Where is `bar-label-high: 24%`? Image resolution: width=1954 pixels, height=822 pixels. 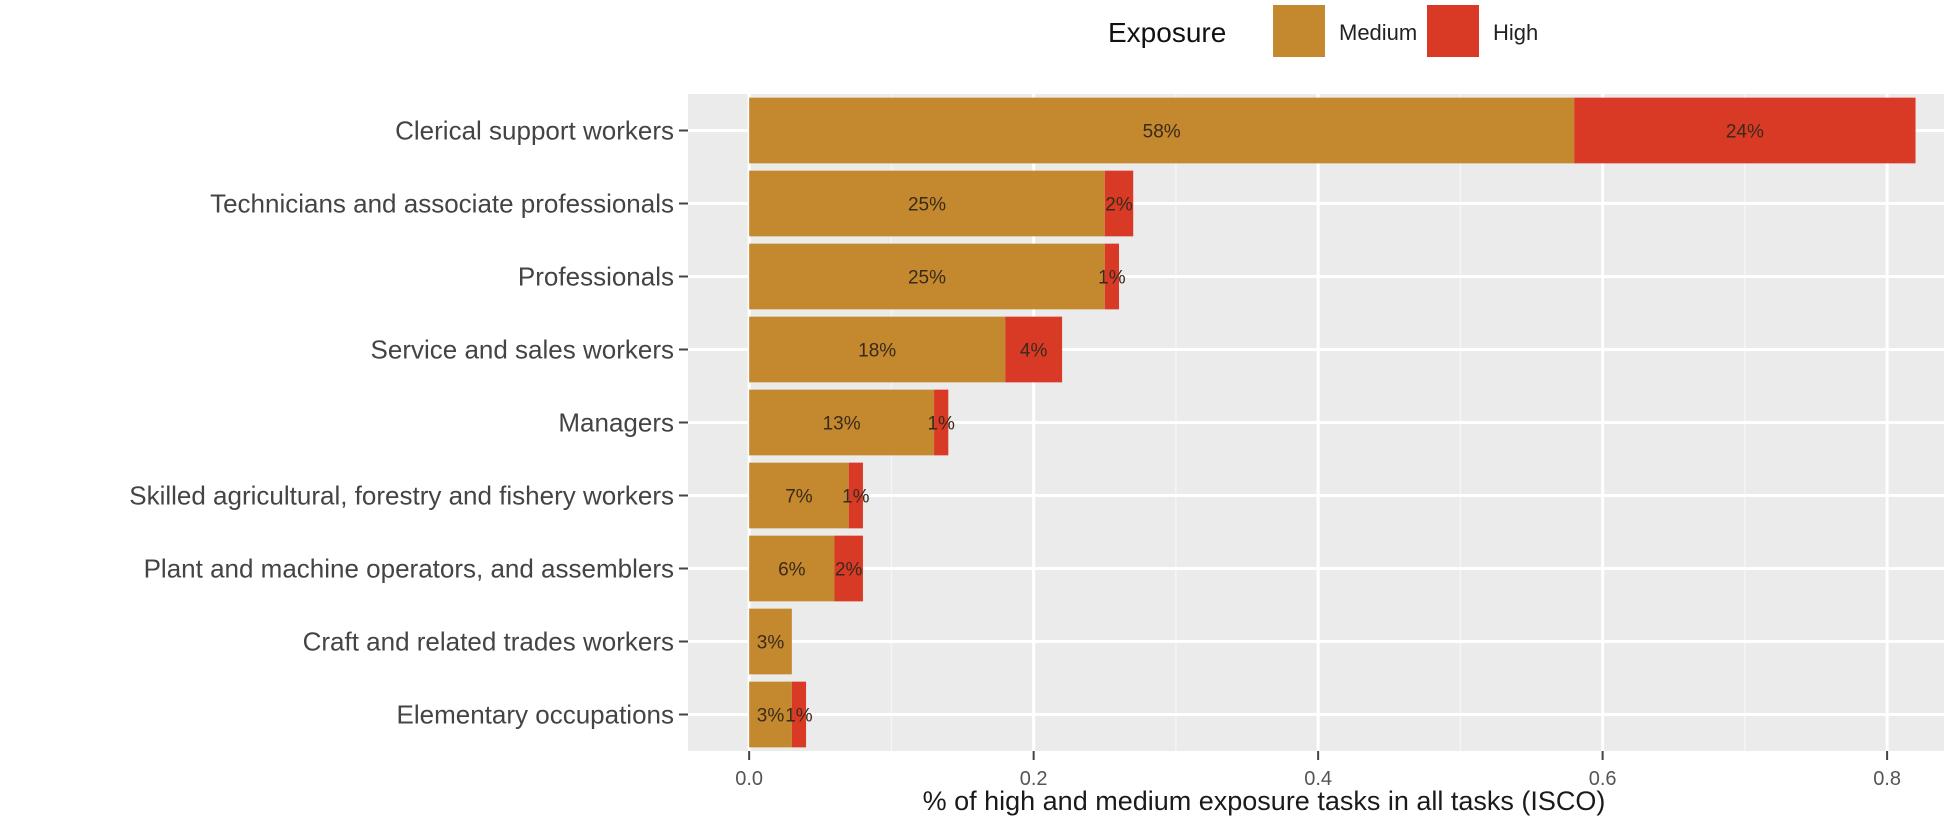 bar-label-high: 24% is located at coordinates (1745, 132).